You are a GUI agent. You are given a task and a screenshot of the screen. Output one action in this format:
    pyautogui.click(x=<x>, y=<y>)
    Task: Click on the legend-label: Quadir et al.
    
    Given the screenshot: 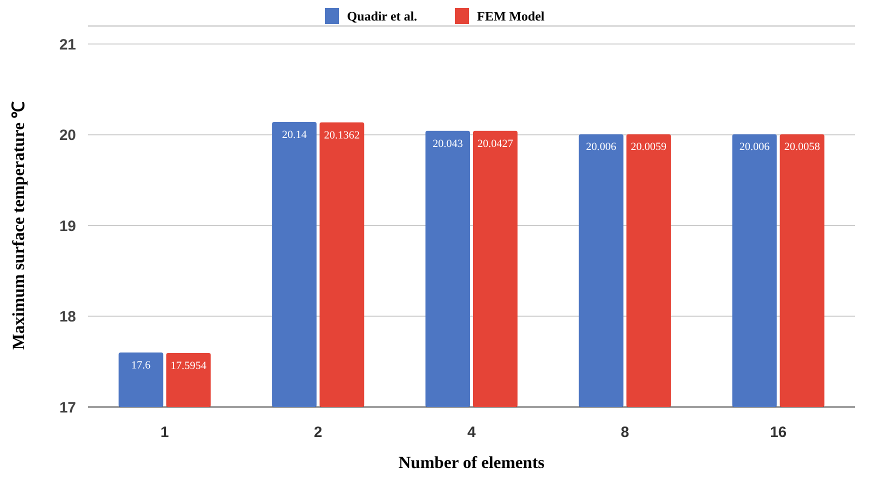 What is the action you would take?
    pyautogui.click(x=382, y=16)
    